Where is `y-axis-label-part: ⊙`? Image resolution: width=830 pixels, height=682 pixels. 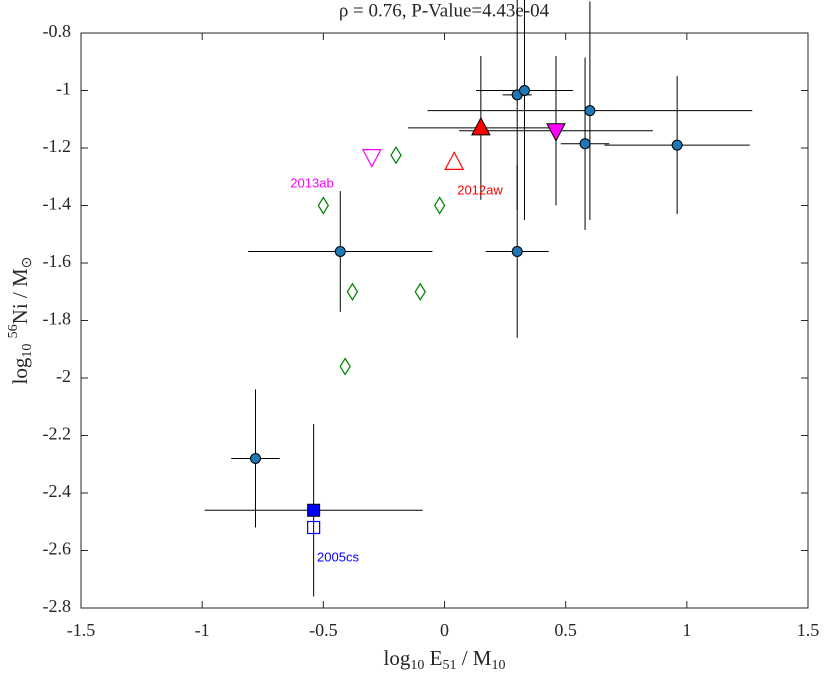 y-axis-label-part: ⊙ is located at coordinates (27, 263).